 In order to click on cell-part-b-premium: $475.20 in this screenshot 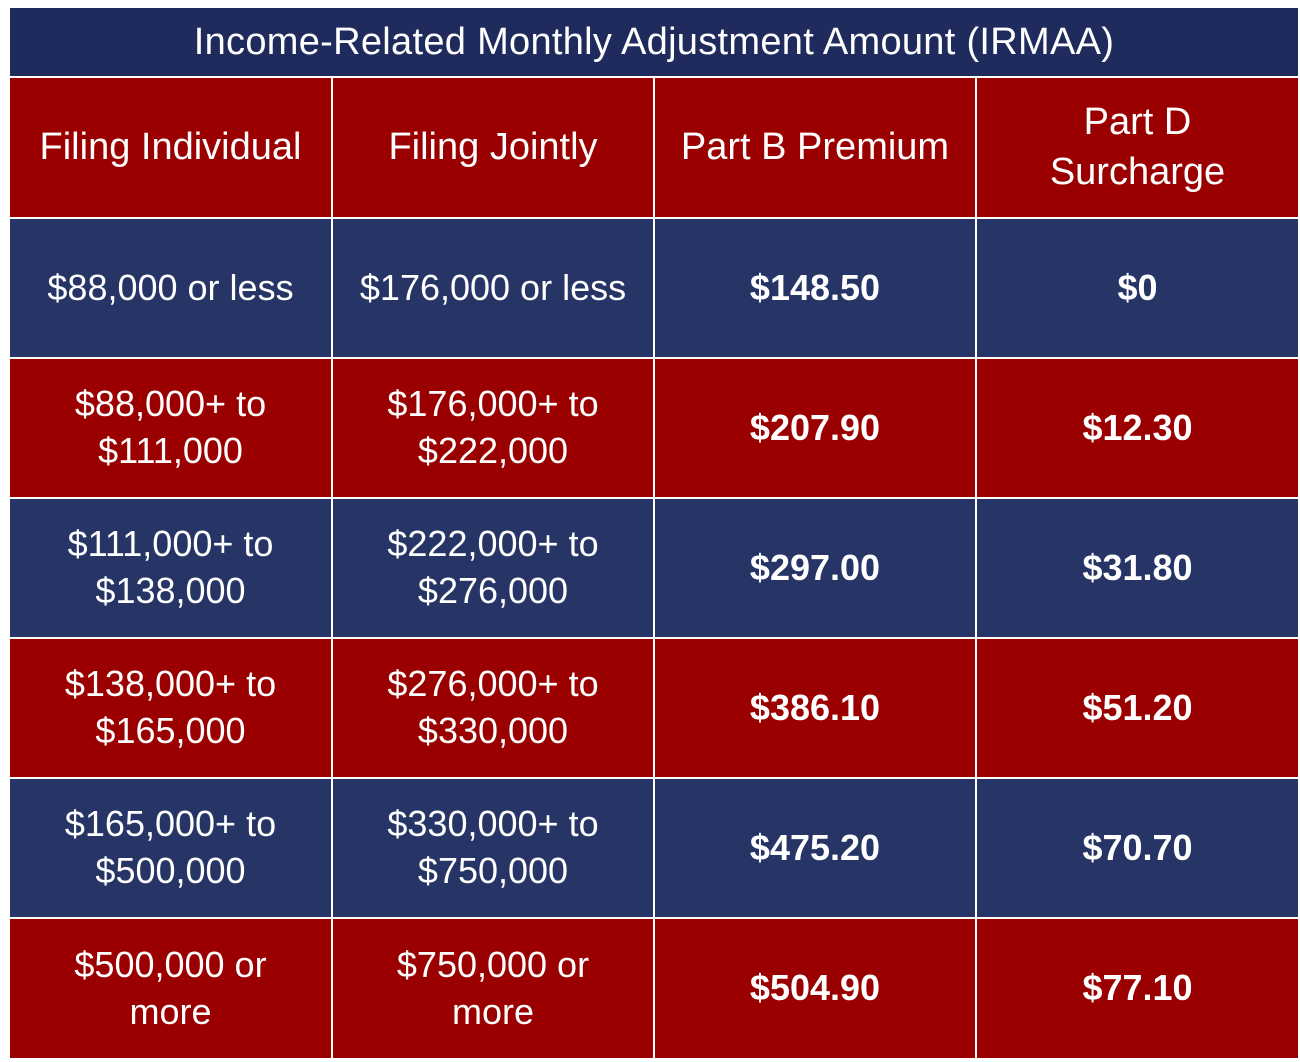, I will do `click(815, 848)`.